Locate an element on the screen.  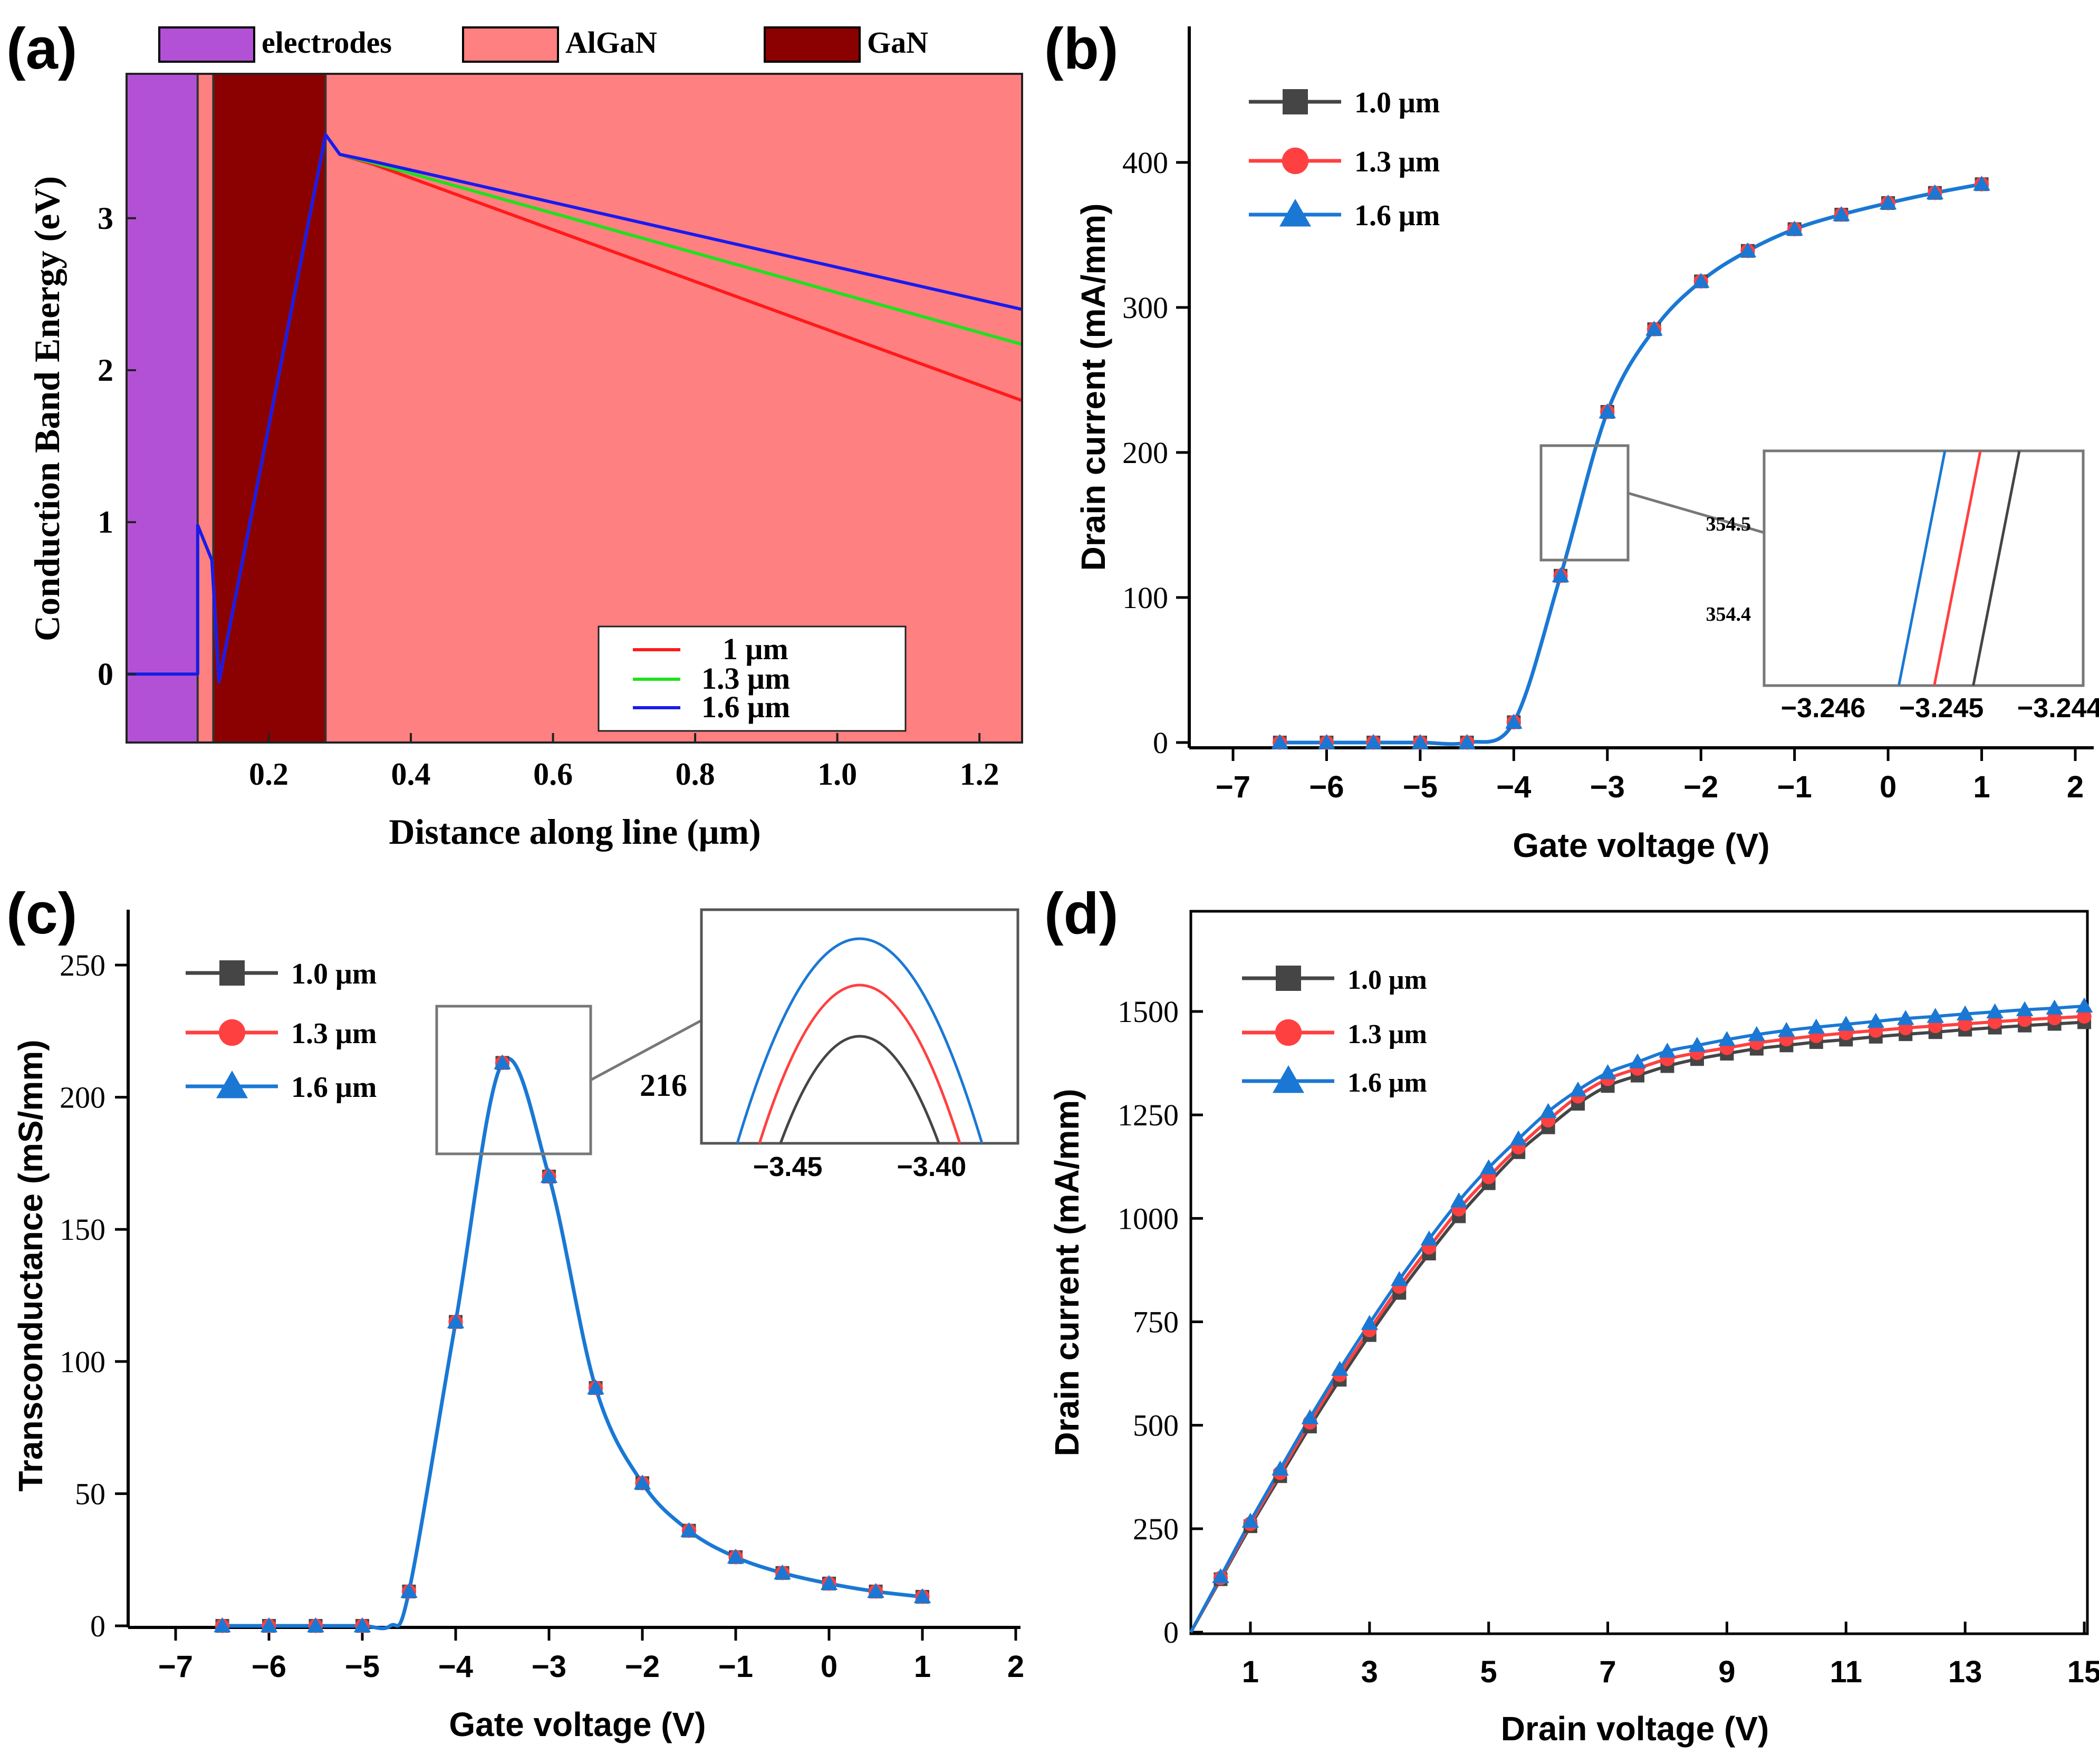
legend-marker-circle is located at coordinates (232, 1032).